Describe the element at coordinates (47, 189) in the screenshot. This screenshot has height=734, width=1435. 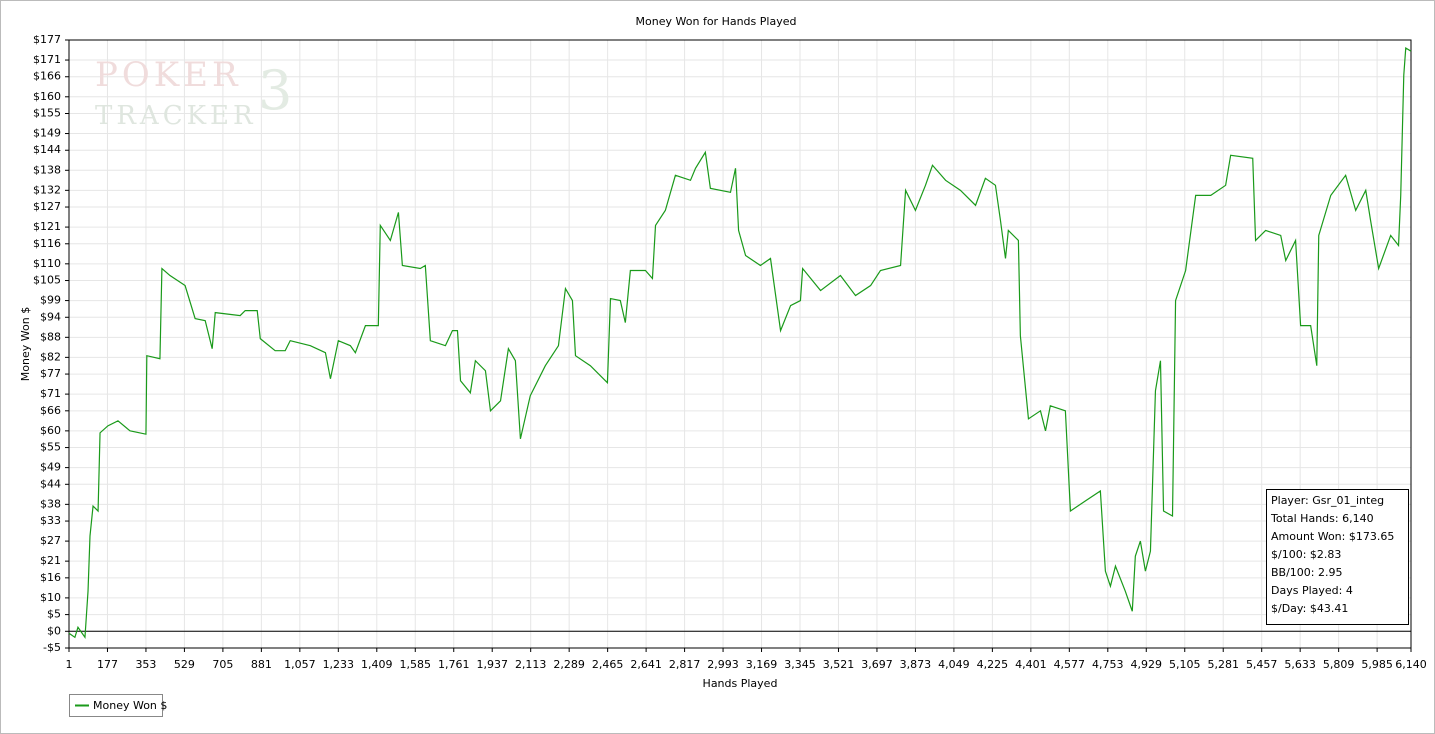
I see `y-tick-label: $132` at that location.